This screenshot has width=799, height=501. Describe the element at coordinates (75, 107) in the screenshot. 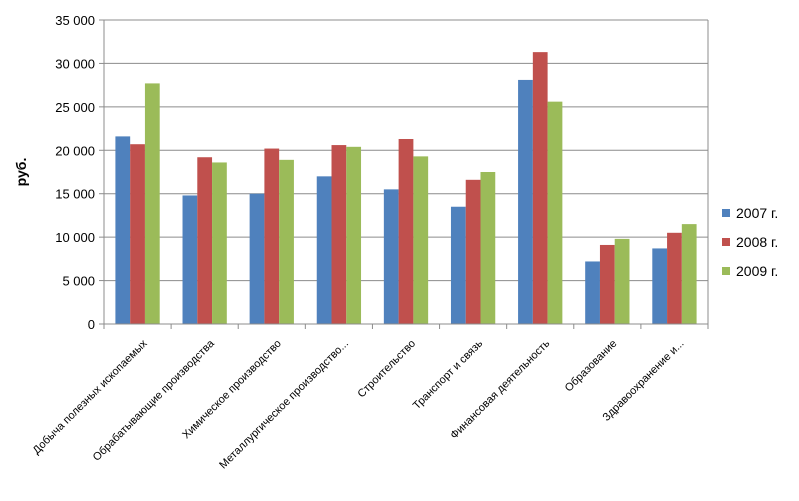

I see `y-tick-label: 25 000` at that location.